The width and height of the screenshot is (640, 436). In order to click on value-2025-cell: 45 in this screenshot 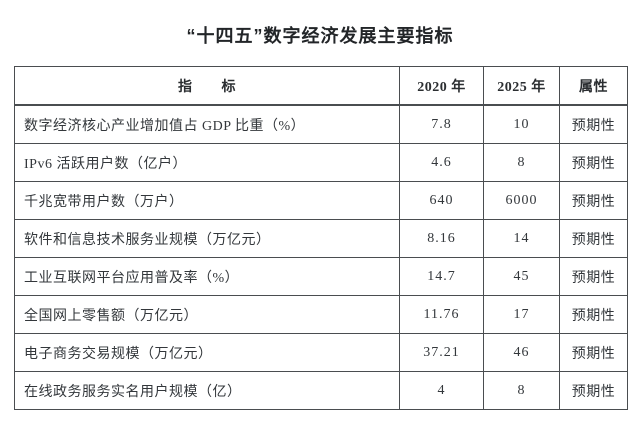, I will do `click(521, 276)`.